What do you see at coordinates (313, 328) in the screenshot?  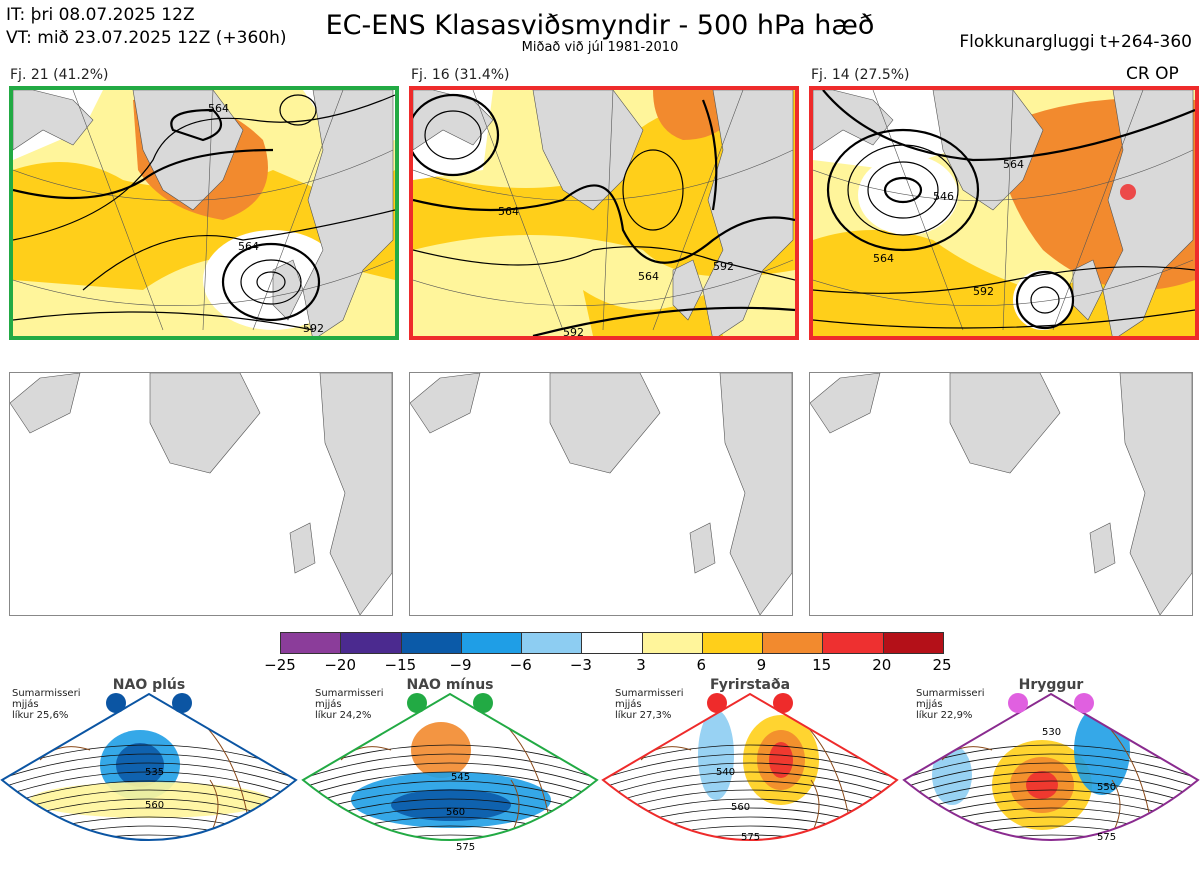 I see `cluster-1-contour-label: 592` at bounding box center [313, 328].